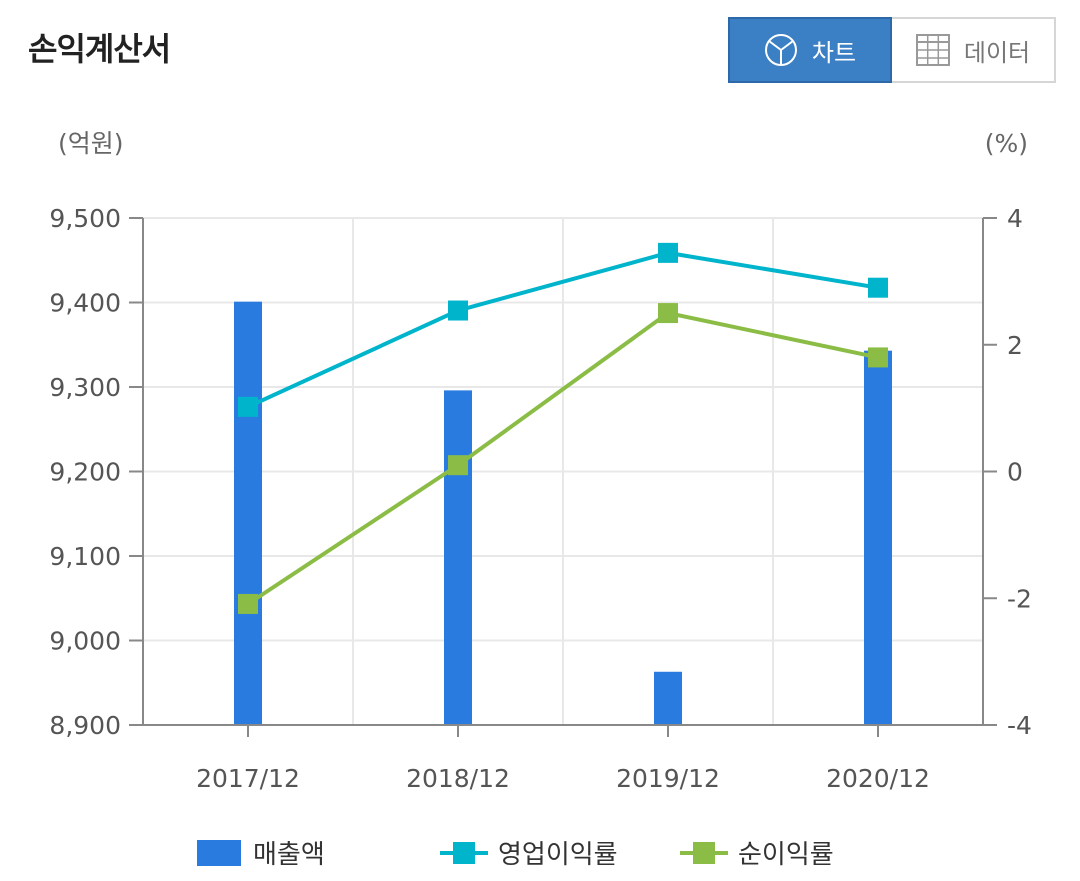  Describe the element at coordinates (1006, 143) in the screenshot. I see `right-axis-unit: (%)` at that location.